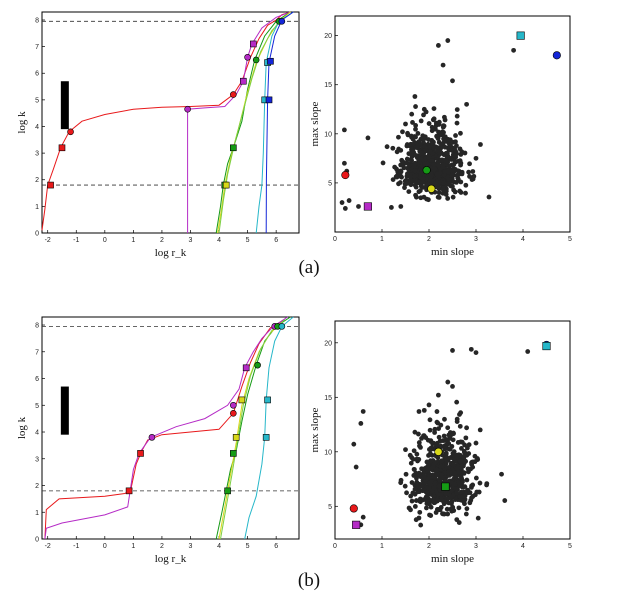 The width and height of the screenshot is (618, 594). Describe the element at coordinates (328, 343) in the screenshot. I see `y-tick-label: 20` at that location.